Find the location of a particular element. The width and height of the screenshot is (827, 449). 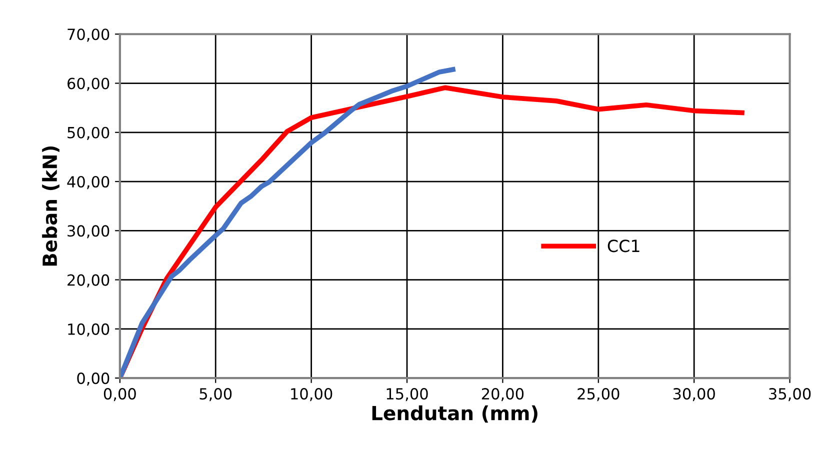

x-tick-label: 5,00 is located at coordinates (216, 395).